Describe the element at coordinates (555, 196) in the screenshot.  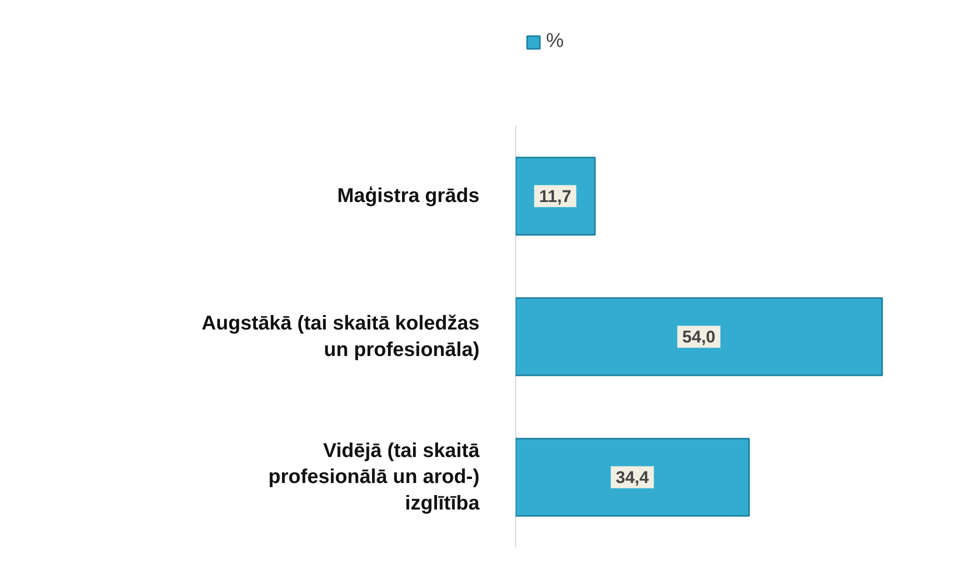
I see `data-label: 11,7` at that location.